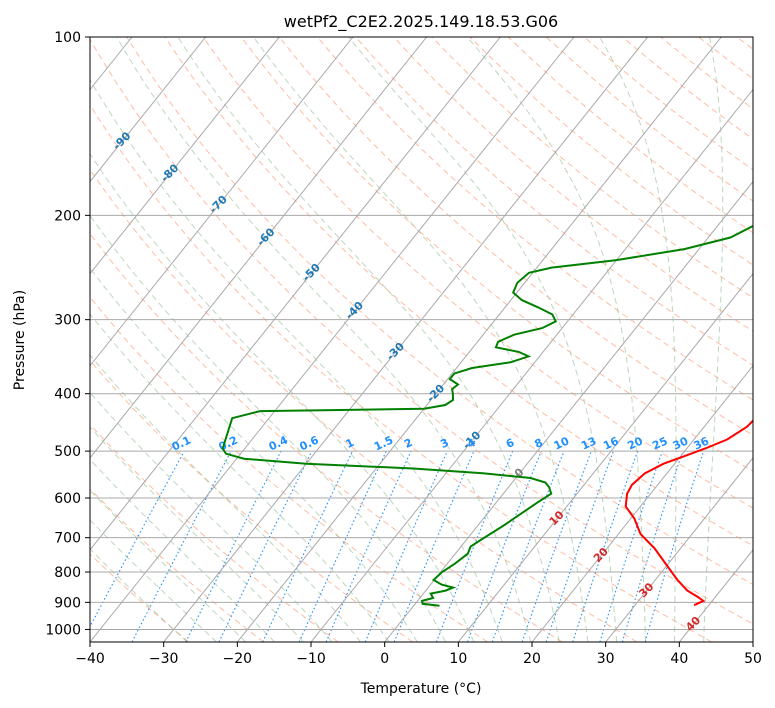  What do you see at coordinates (688, 513) in the screenshot?
I see `temperature-line` at bounding box center [688, 513].